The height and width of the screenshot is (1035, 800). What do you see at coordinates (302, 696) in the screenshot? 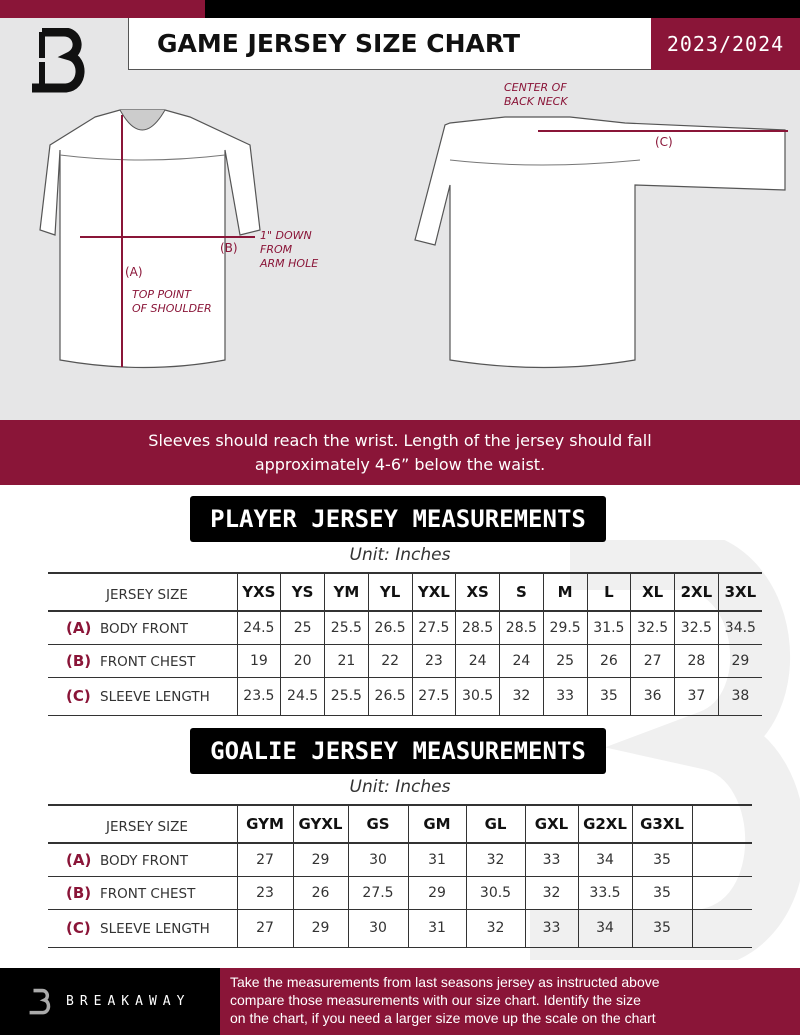
I see `measurement-value: 24.5` at bounding box center [302, 696].